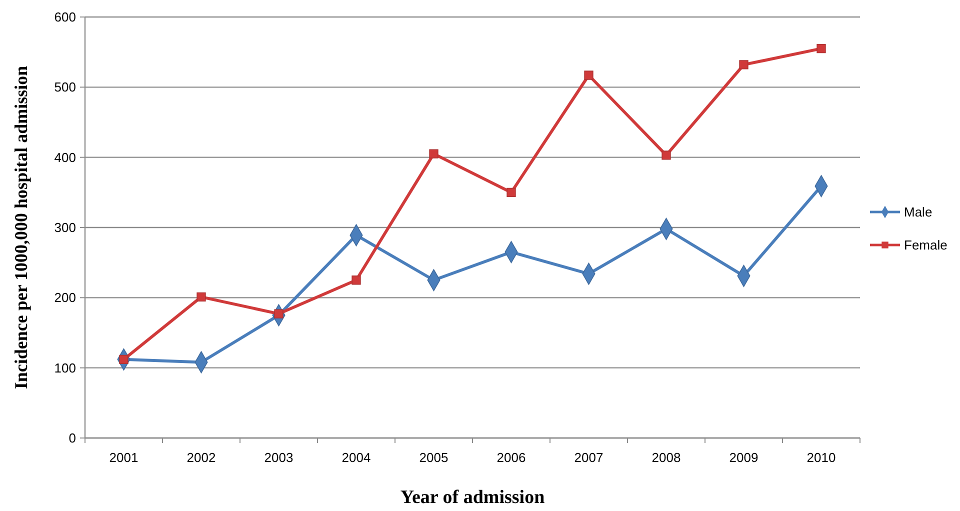  What do you see at coordinates (123, 457) in the screenshot?
I see `x-tick-label: 2001` at bounding box center [123, 457].